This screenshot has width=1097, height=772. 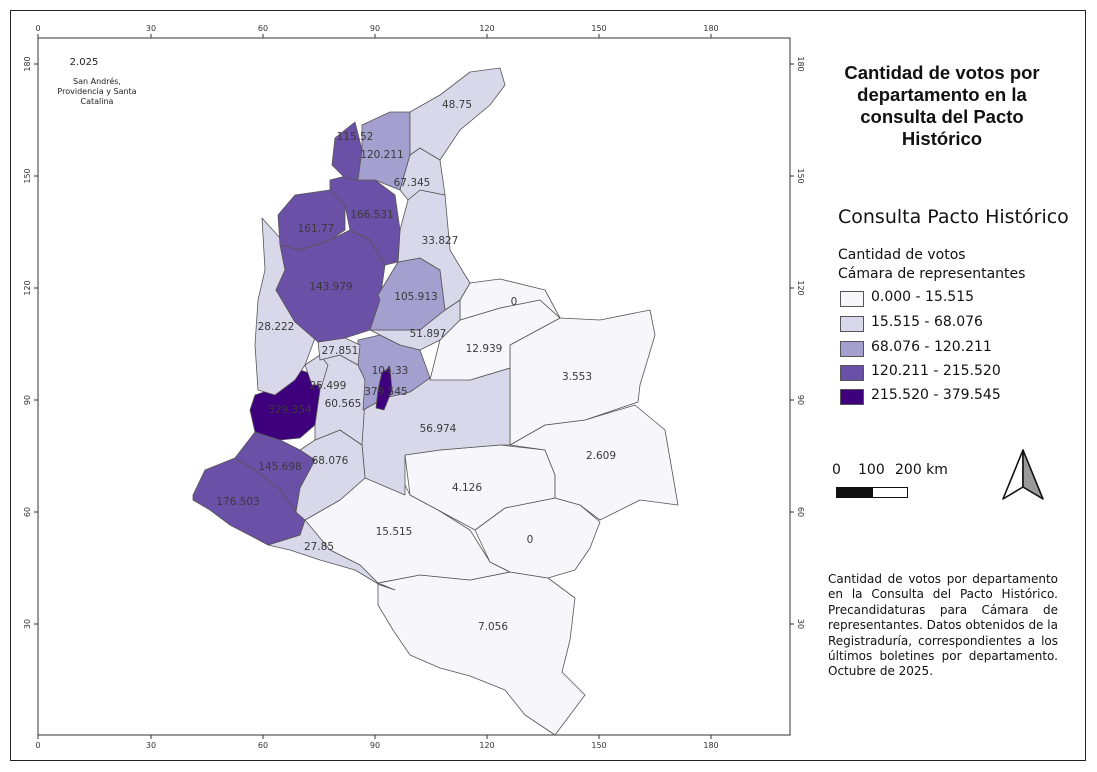 What do you see at coordinates (486, 745) in the screenshot?
I see `x-tick-bottom: 120` at bounding box center [486, 745].